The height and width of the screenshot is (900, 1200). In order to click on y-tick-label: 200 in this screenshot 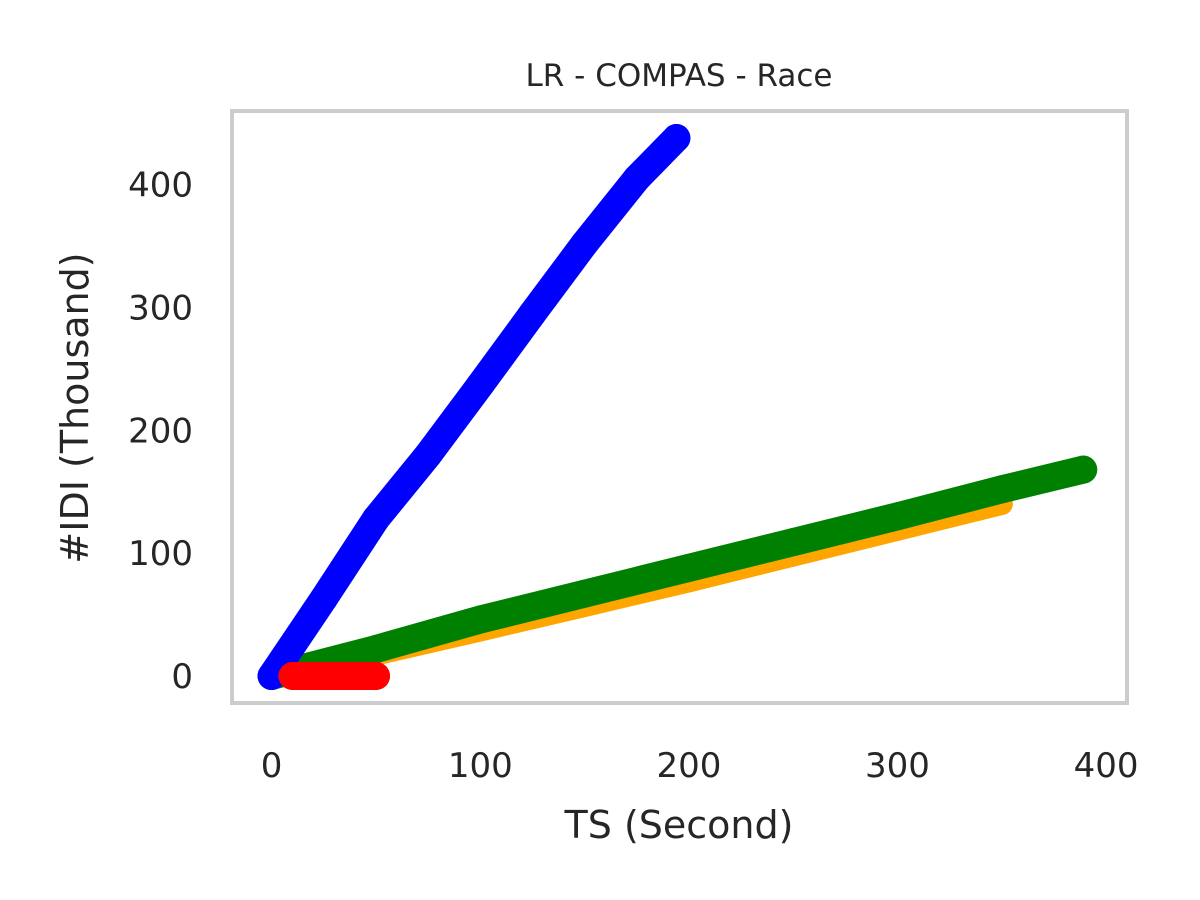, I will do `click(160, 431)`.